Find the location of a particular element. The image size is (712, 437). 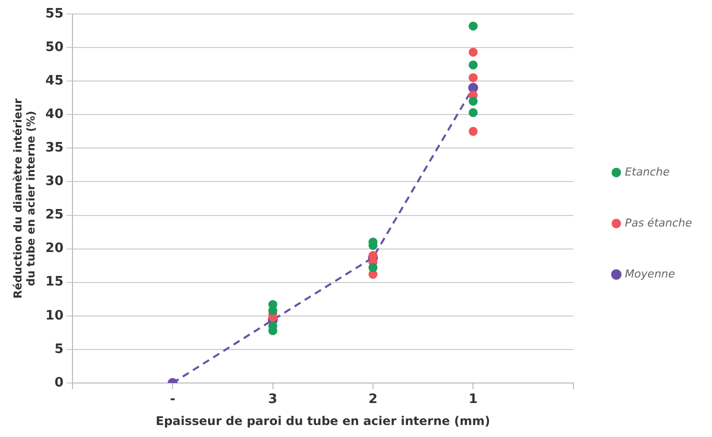

x-tick-label: 1 is located at coordinates (473, 400).